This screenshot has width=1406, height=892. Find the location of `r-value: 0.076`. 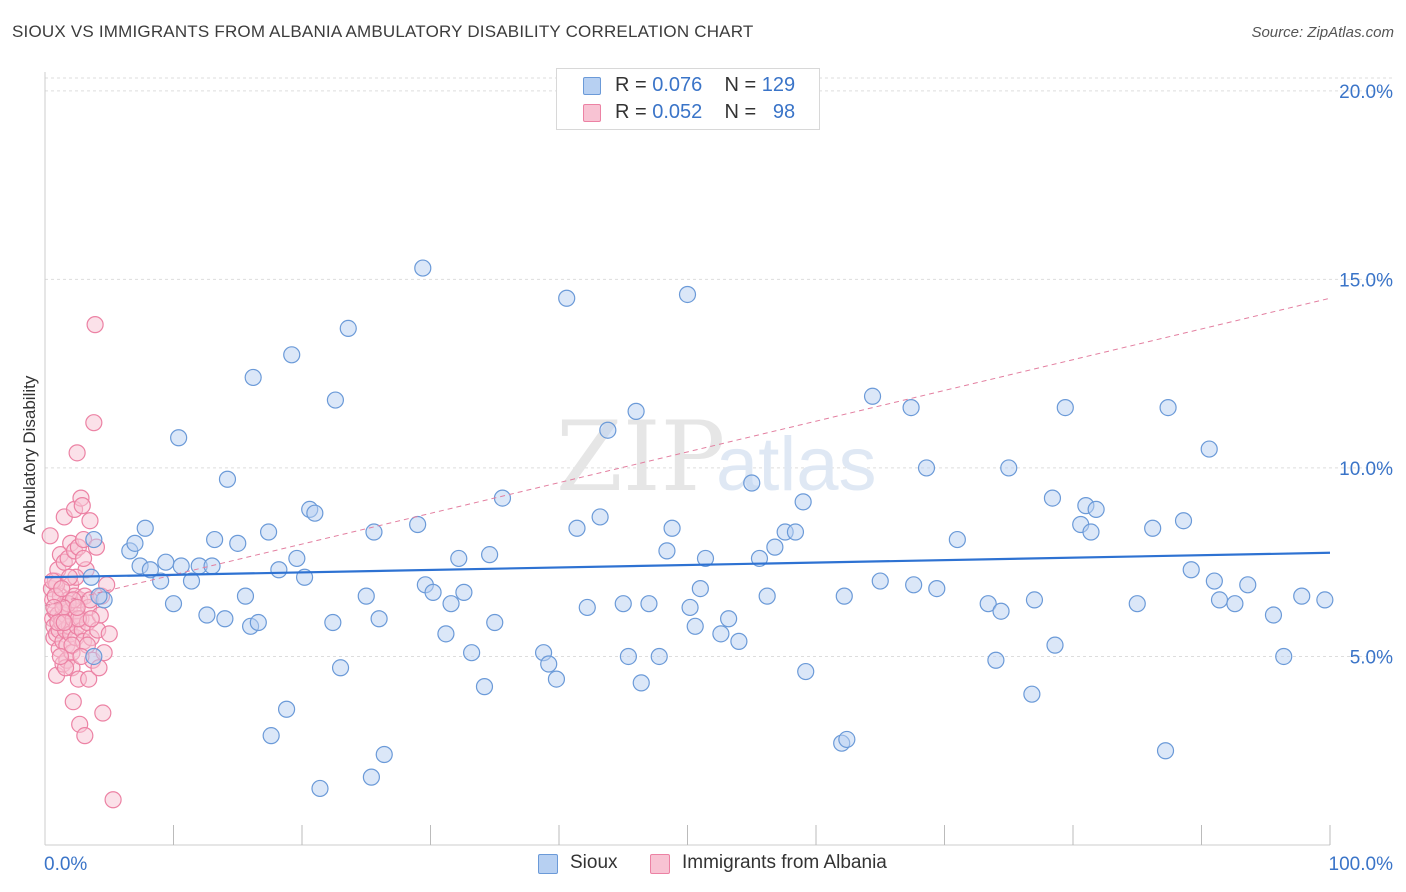

r-value: 0.076 is located at coordinates (677, 85).